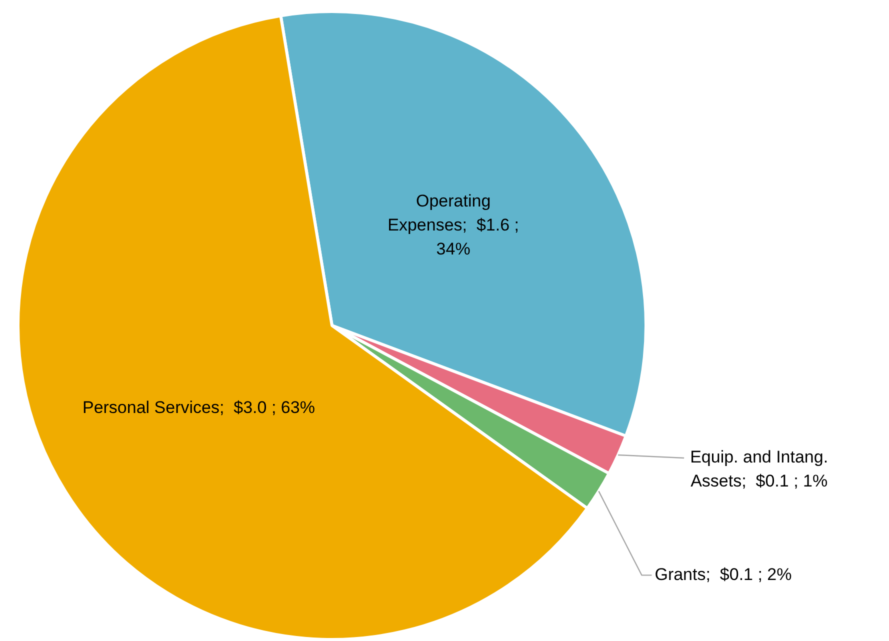 The width and height of the screenshot is (889, 641). I want to click on slice-label: Grants; $0.1 ; 2%, so click(723, 574).